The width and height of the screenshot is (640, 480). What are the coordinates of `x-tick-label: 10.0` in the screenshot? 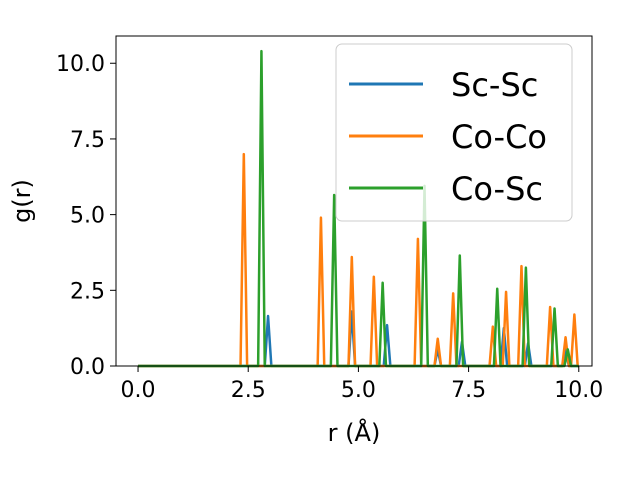 It's located at (578, 390).